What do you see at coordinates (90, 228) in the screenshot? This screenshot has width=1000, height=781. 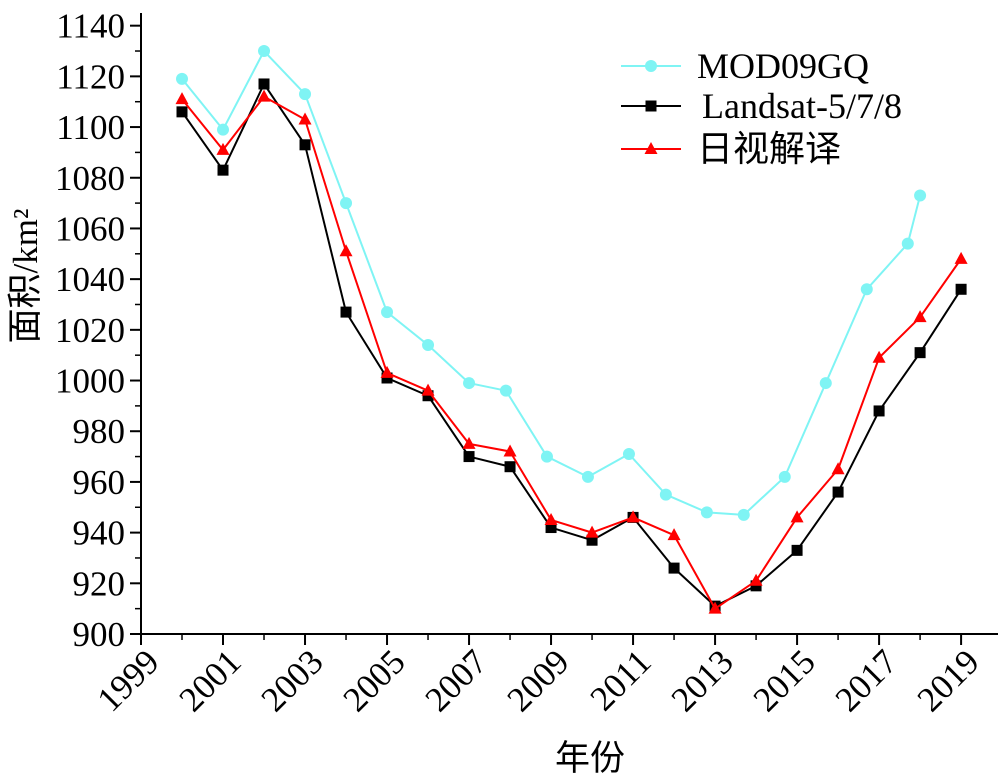 I see `y-tick-label: 1060` at bounding box center [90, 228].